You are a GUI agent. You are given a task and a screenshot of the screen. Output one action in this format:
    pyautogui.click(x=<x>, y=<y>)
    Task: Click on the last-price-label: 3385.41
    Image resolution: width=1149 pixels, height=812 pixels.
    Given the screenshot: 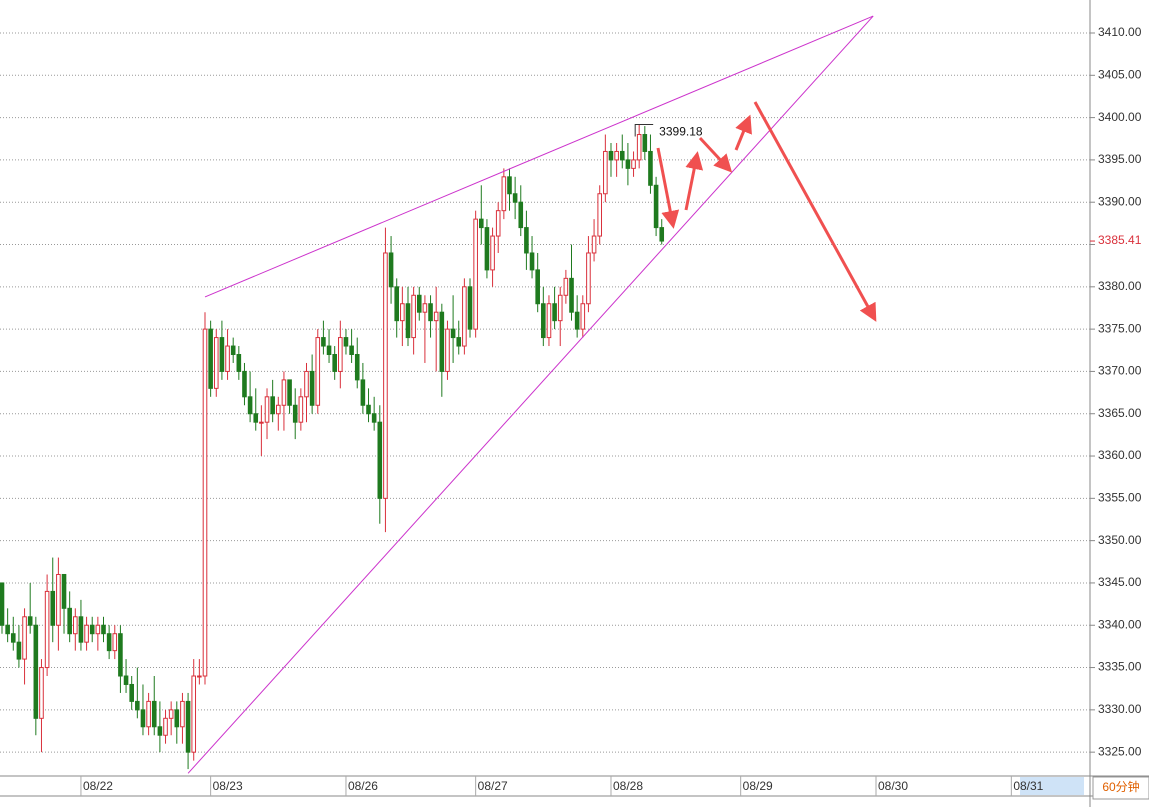 What is the action you would take?
    pyautogui.click(x=1120, y=240)
    